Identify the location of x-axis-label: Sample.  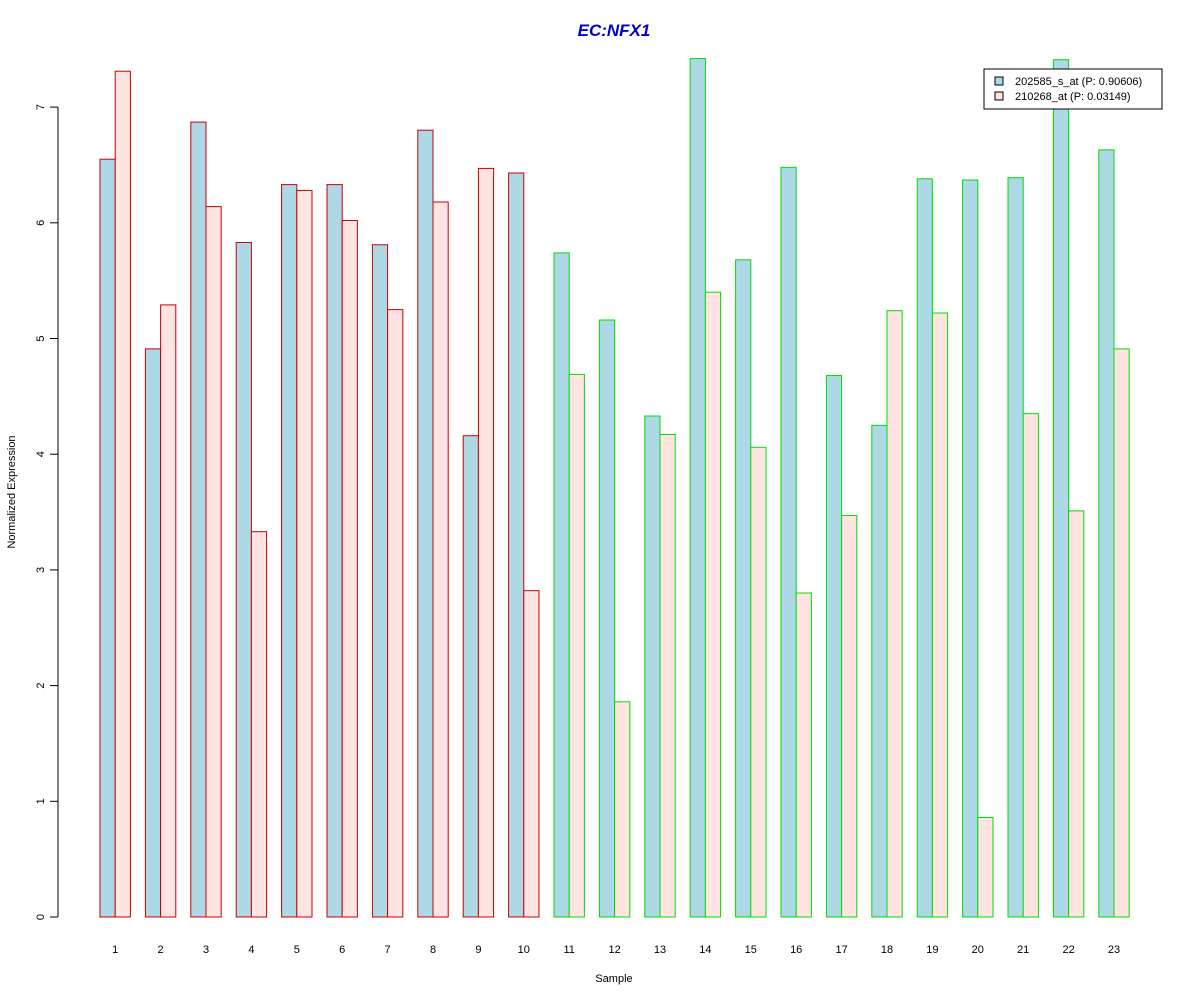
(613, 979).